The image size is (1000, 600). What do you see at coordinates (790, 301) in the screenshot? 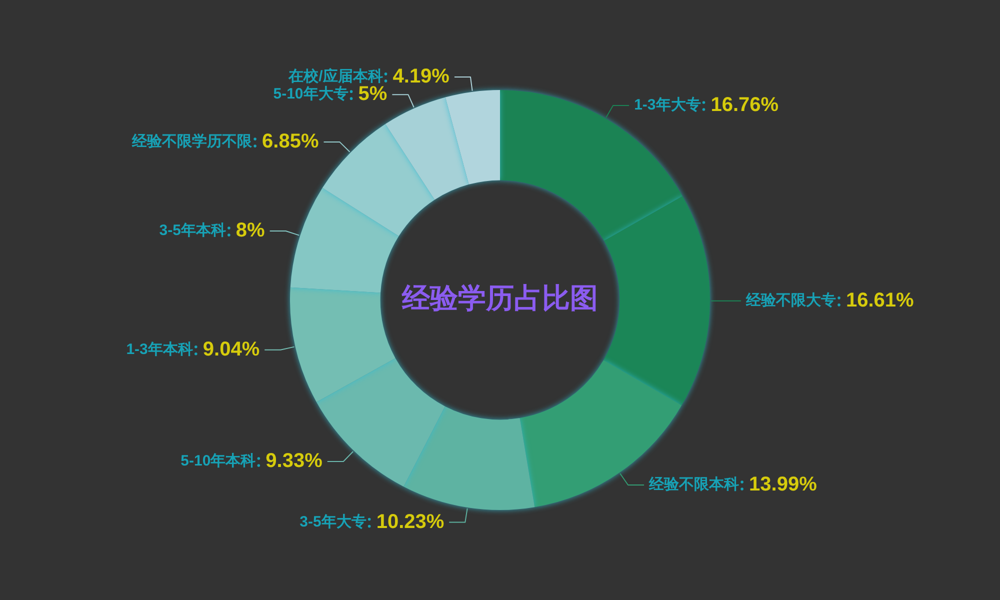
I see `slice-label: 经验不限大专` at bounding box center [790, 301].